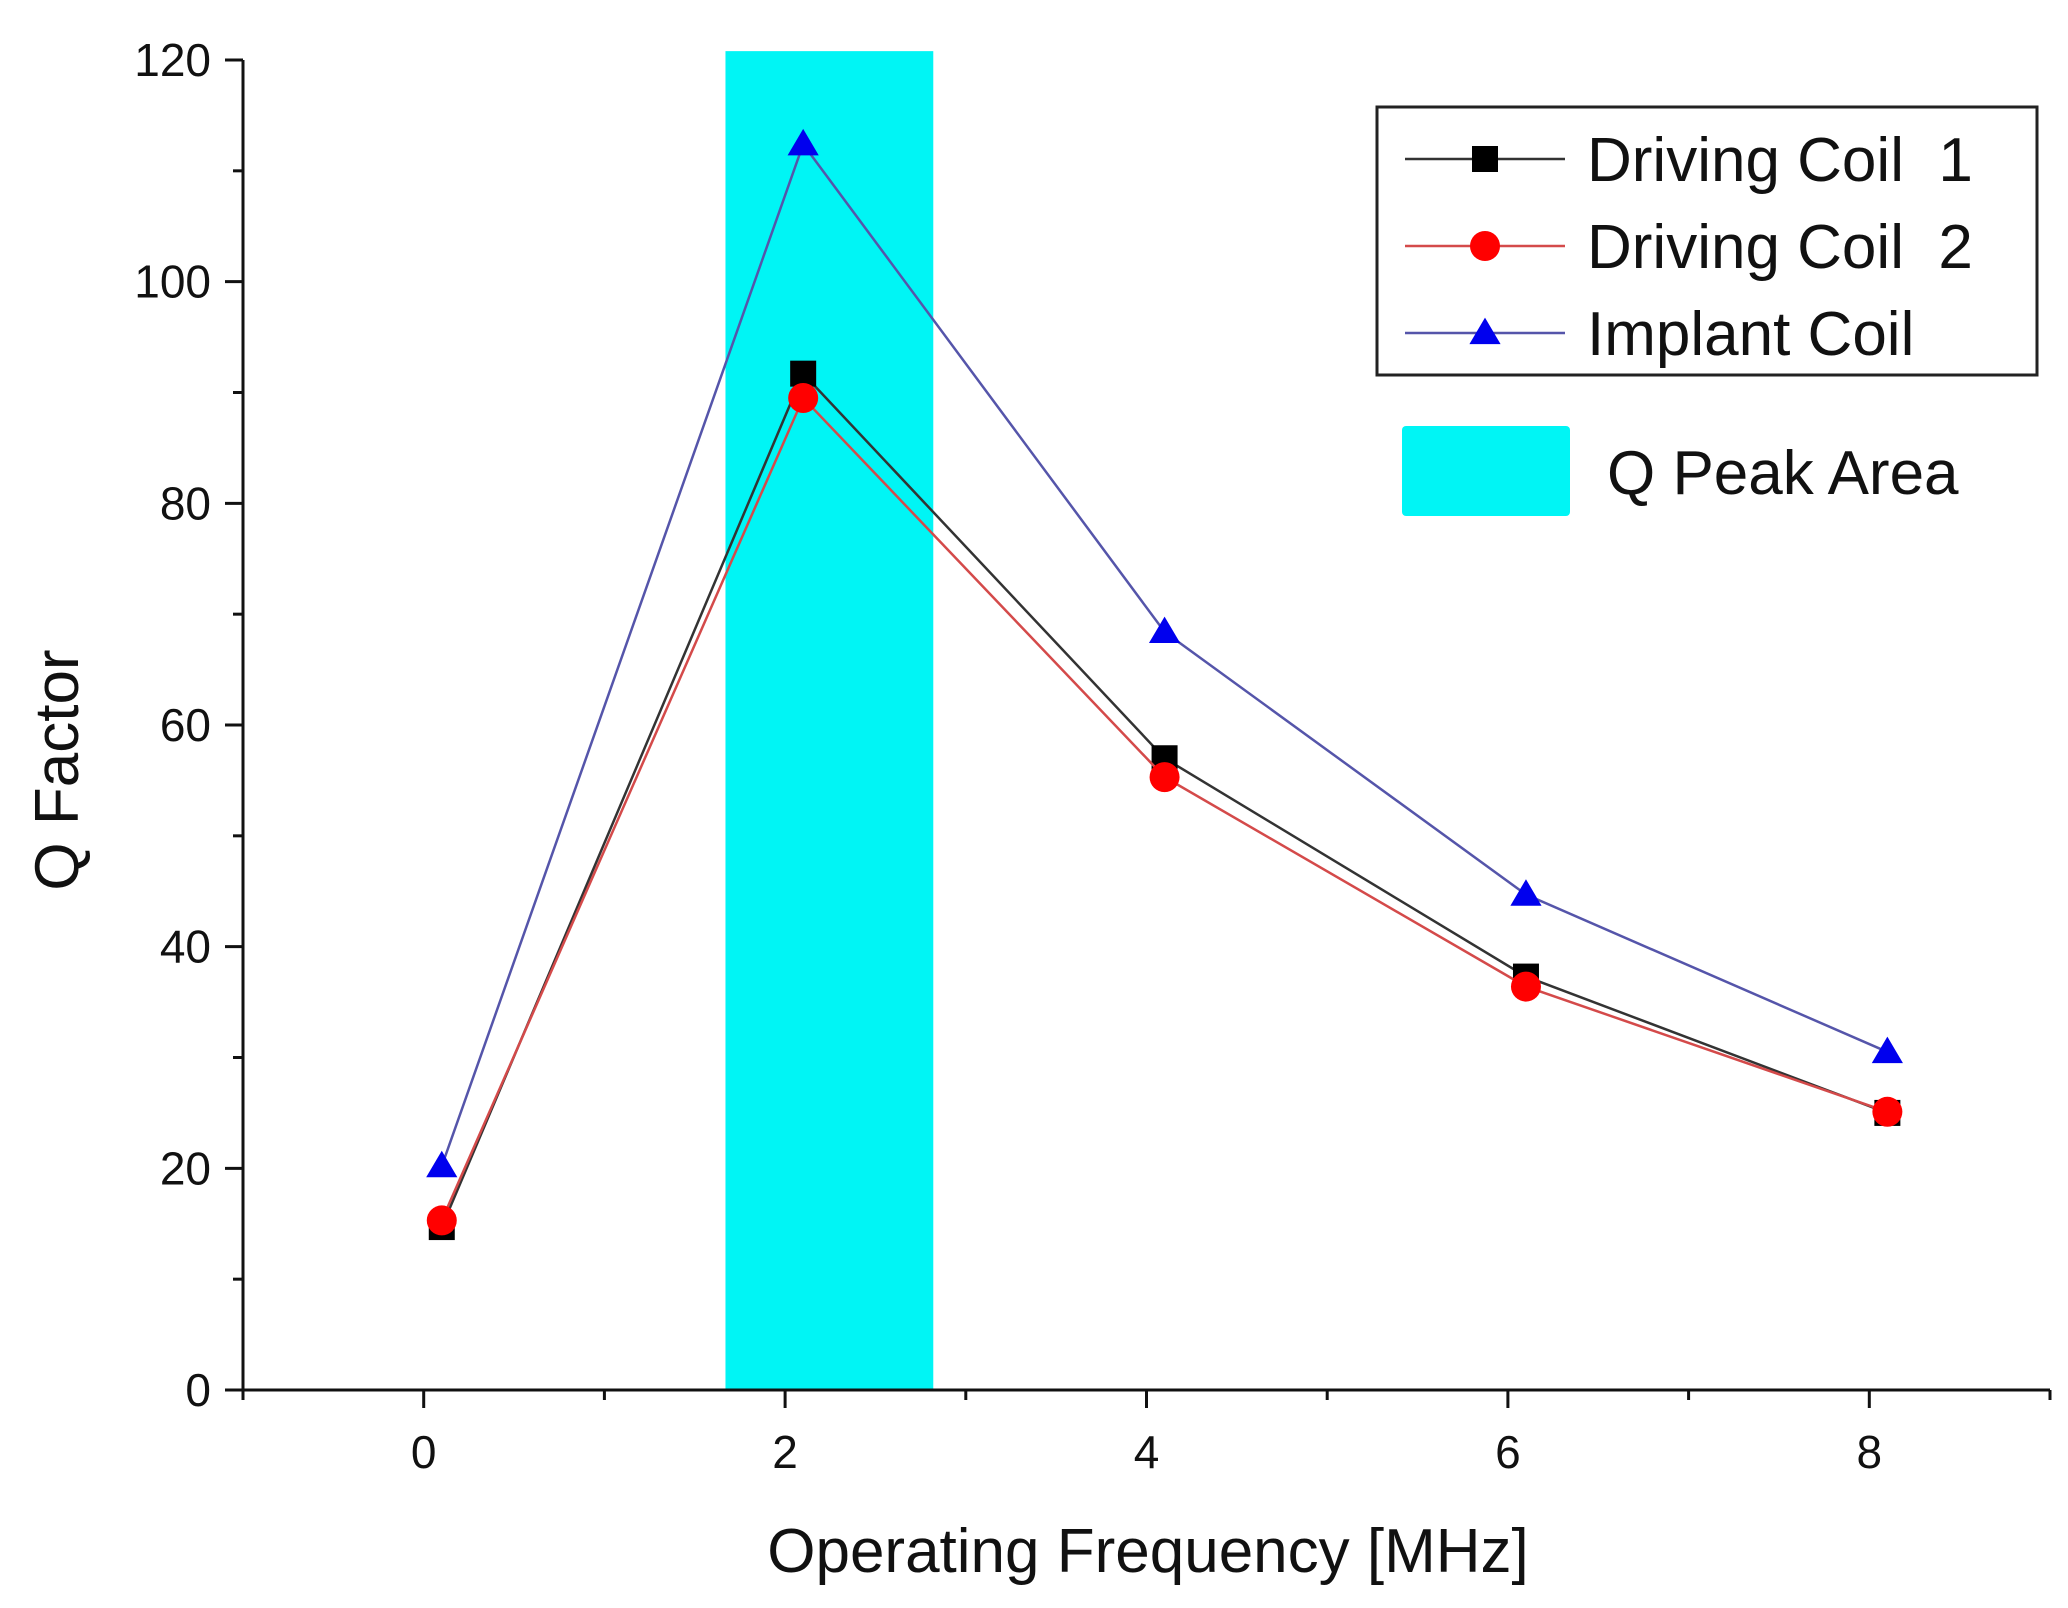 The width and height of the screenshot is (2068, 1608). Describe the element at coordinates (1486, 471) in the screenshot. I see `legend-swatch-q-peak-area` at that location.